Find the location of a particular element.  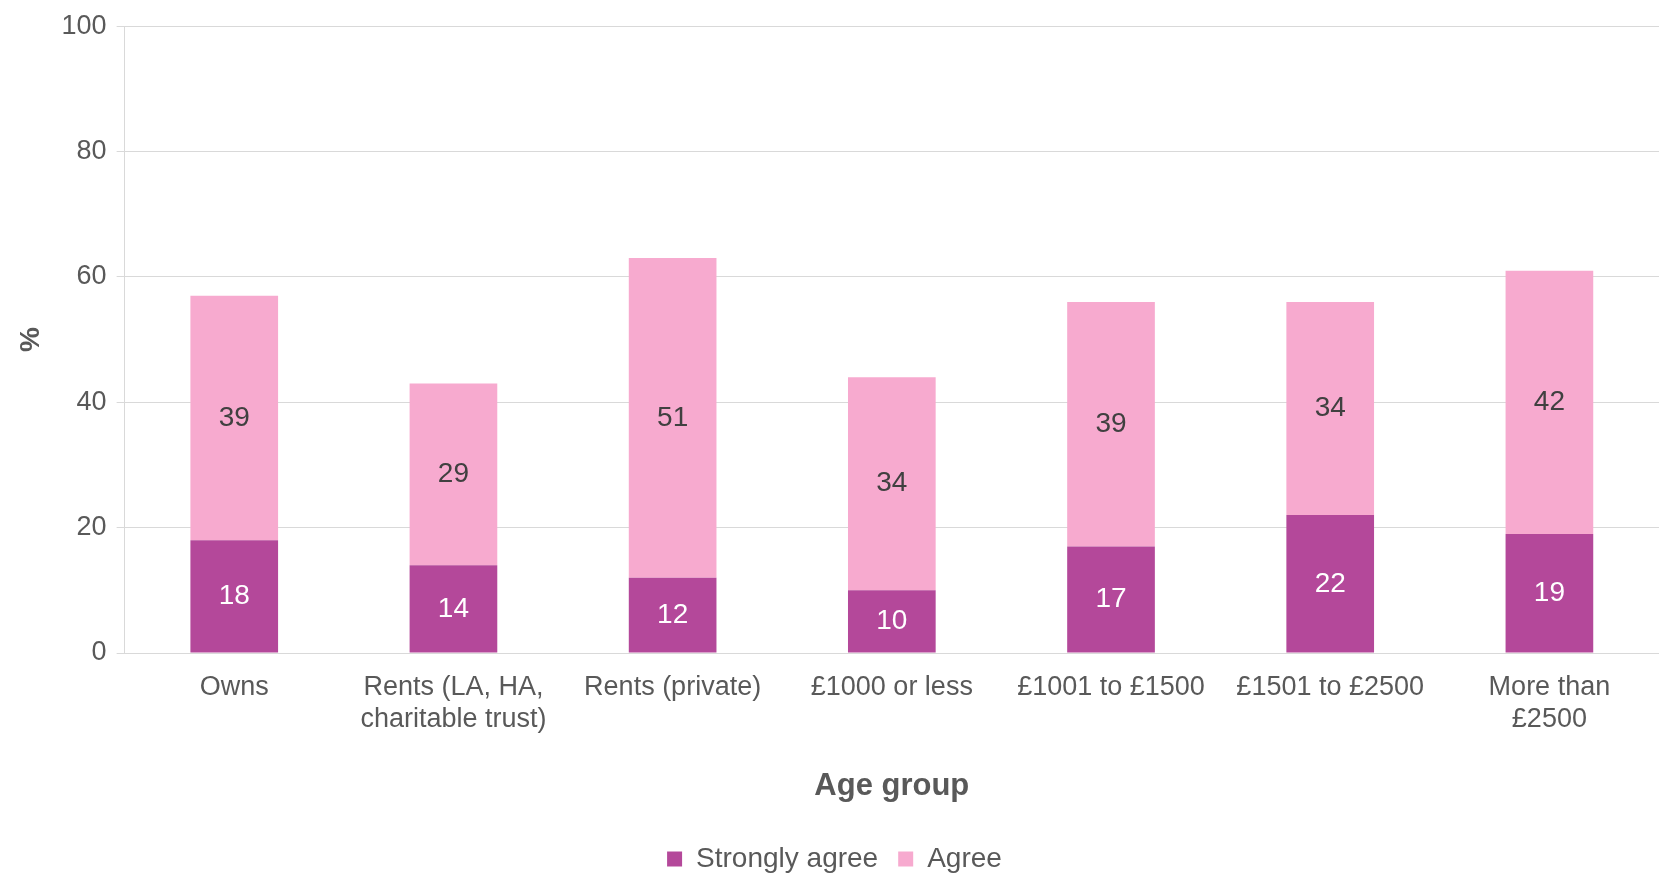

data-label: 10 is located at coordinates (892, 620).